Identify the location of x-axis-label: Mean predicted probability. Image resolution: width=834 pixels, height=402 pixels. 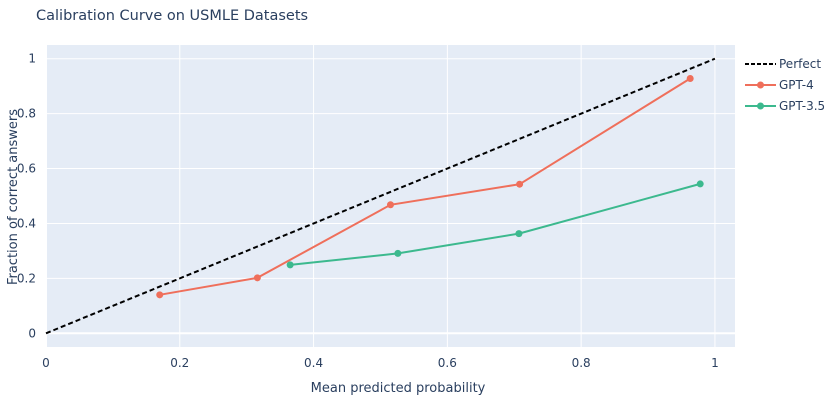
(398, 388).